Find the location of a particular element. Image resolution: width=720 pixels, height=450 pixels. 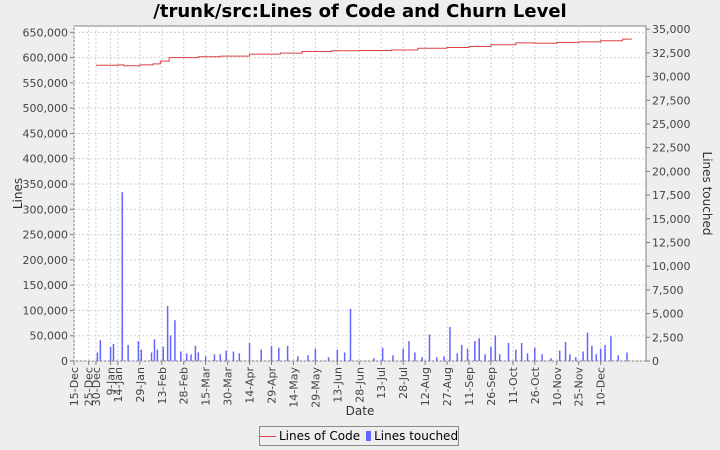

y-left-tick-label: 350,000 is located at coordinates (46, 184).